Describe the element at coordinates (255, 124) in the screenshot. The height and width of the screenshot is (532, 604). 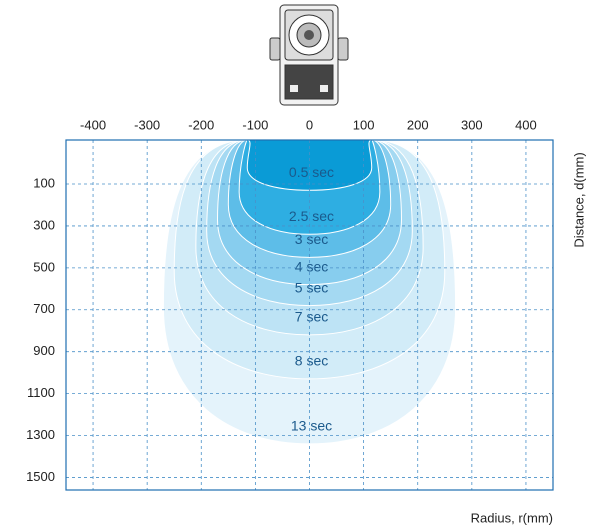
I see `x-tick-label: -100` at that location.